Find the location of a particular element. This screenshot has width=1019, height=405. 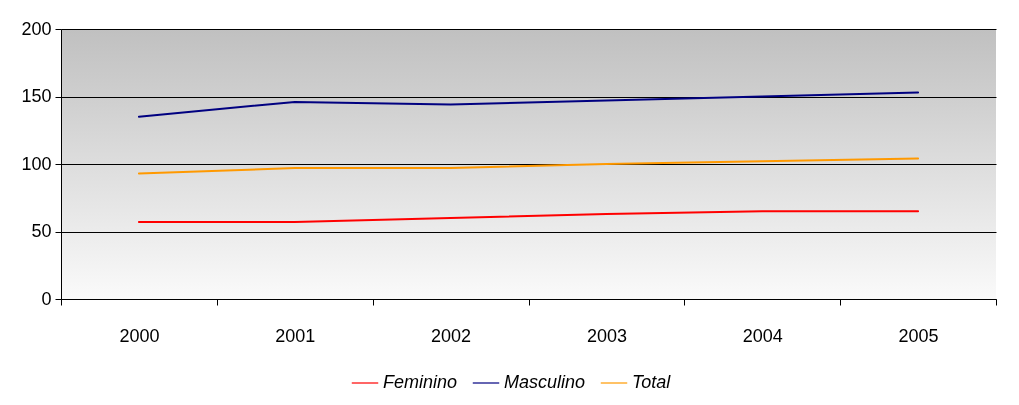

y-tick-label: 200 is located at coordinates (36, 28).